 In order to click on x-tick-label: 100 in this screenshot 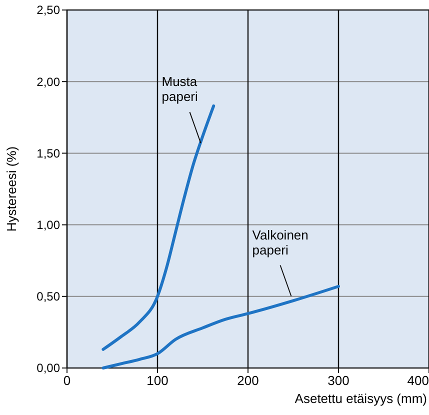, I will do `click(157, 380)`.